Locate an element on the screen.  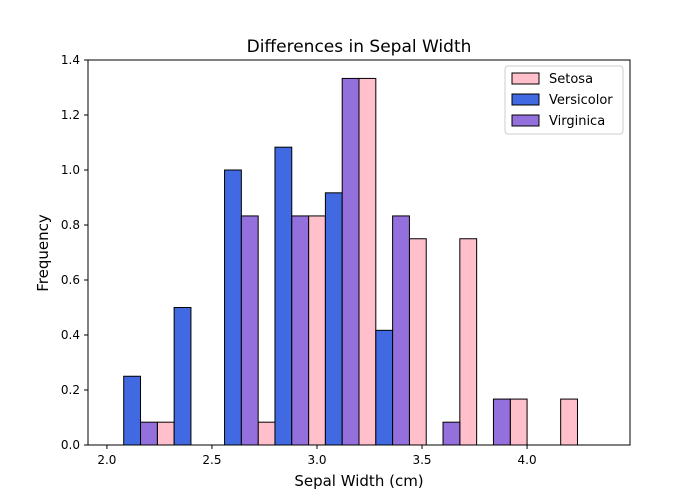
legend-swatch-virginica is located at coordinates (525, 120).